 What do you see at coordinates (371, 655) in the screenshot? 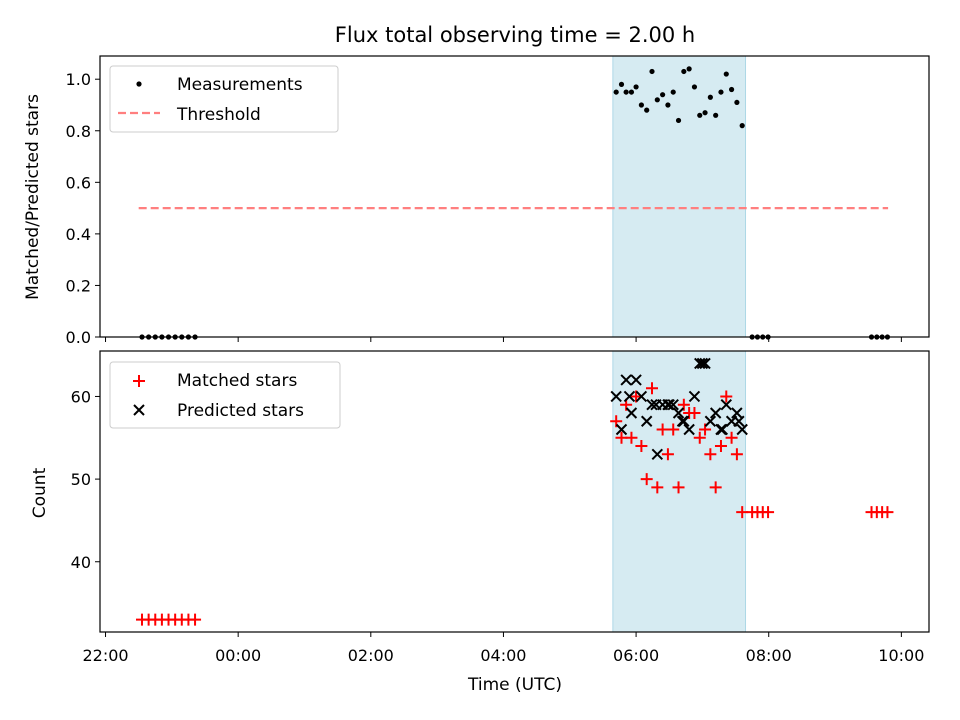
I see `x-tick-label: 02:00` at bounding box center [371, 655].